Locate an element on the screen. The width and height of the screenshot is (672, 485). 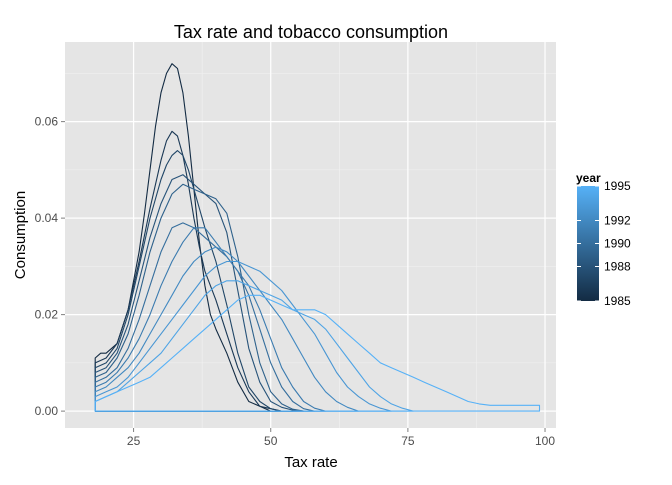
x-tick-label: 75 is located at coordinates (408, 441).